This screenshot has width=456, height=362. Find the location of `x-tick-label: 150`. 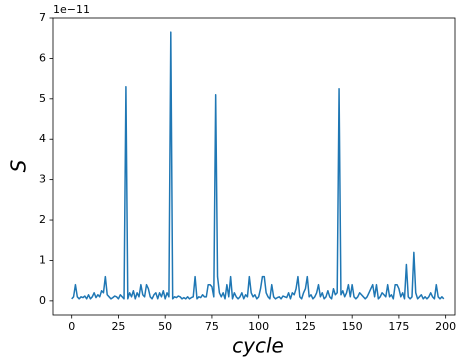

x-tick-label: 150 is located at coordinates (352, 326).